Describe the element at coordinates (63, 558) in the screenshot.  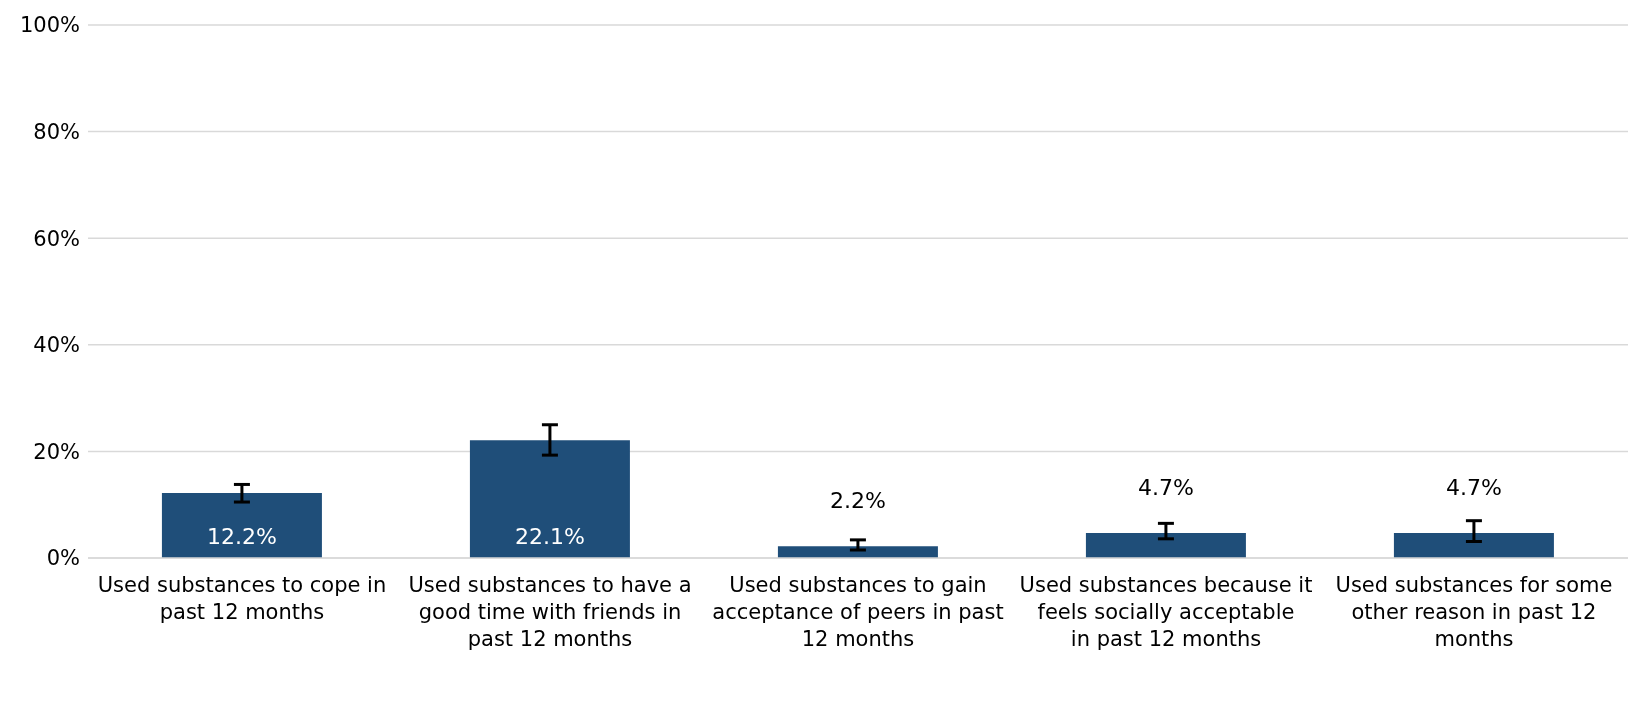
I see `y-tick-label: 0%` at that location.